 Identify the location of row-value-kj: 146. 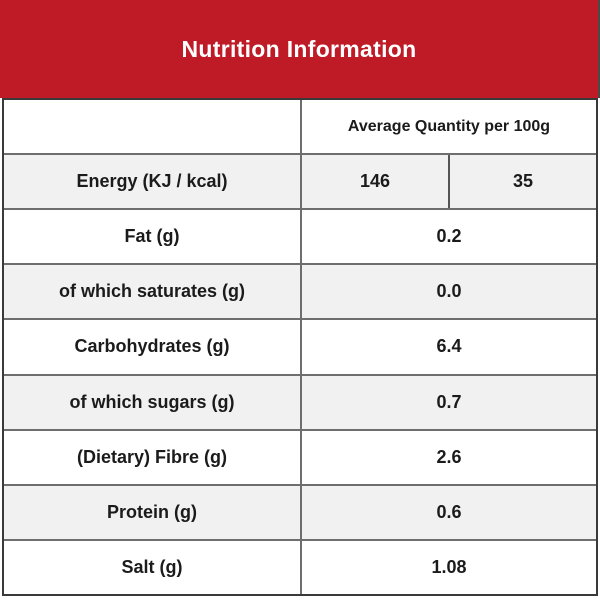
(376, 182).